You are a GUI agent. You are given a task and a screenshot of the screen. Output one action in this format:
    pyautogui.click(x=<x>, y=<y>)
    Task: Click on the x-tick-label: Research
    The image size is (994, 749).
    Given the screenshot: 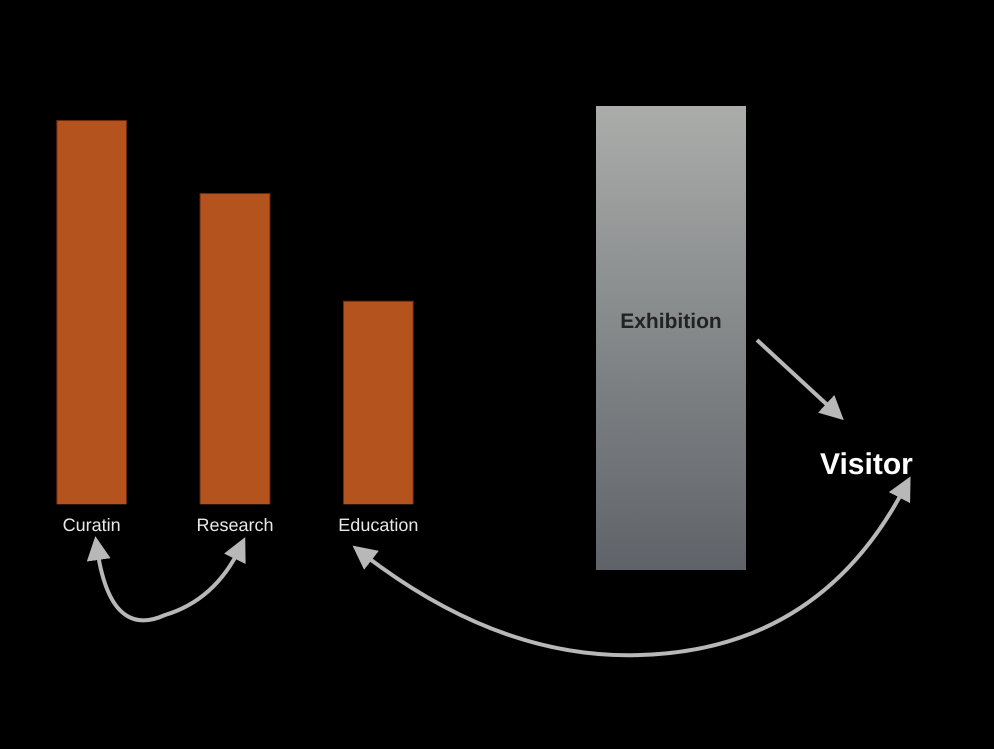 What is the action you would take?
    pyautogui.click(x=235, y=525)
    